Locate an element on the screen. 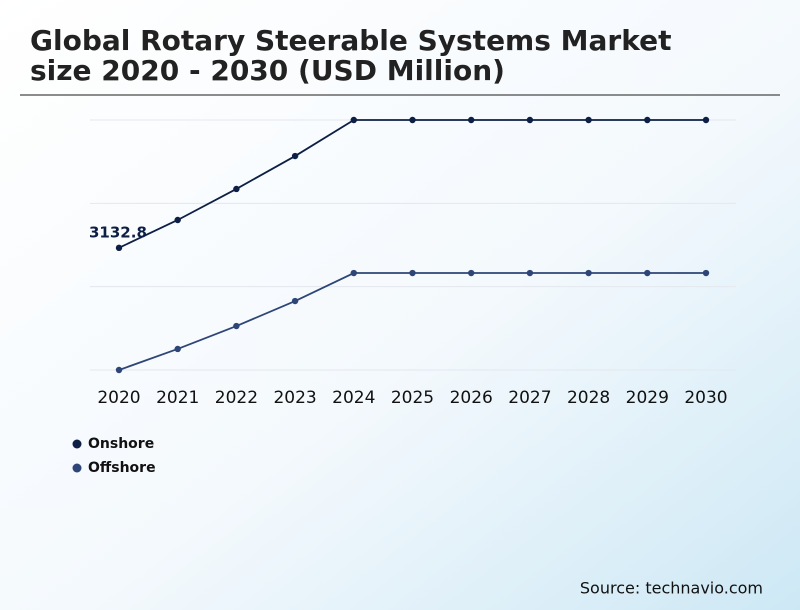 This screenshot has width=800, height=610. x-tick-label: 2030 is located at coordinates (705, 398).